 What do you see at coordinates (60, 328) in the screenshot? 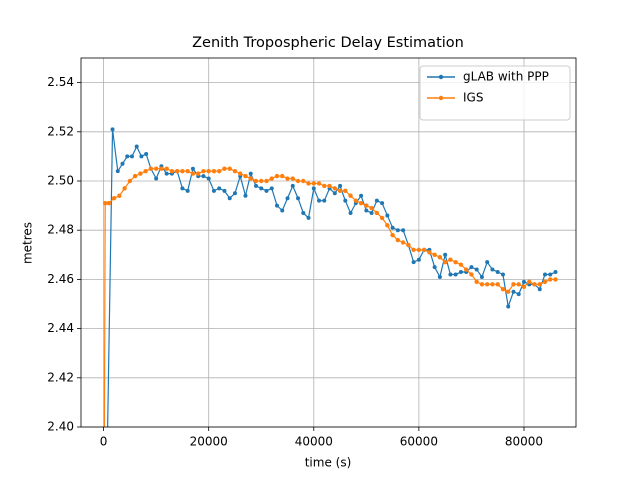
I see `y-tick-label: 2.44` at bounding box center [60, 328].